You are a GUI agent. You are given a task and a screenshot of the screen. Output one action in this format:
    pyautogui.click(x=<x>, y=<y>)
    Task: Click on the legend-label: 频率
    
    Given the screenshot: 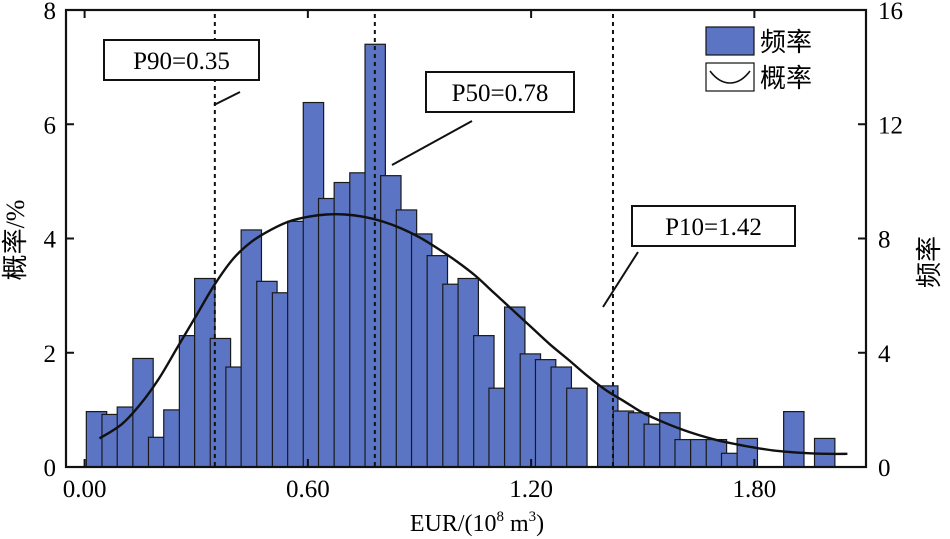 What is the action you would take?
    pyautogui.click(x=786, y=42)
    